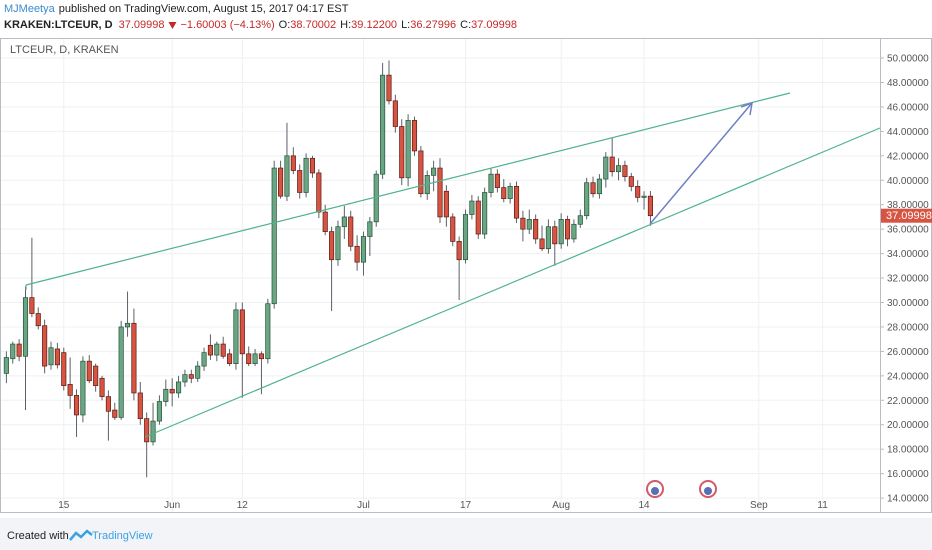 This screenshot has height=550, width=932. What do you see at coordinates (908, 401) in the screenshot?
I see `y-tick-label: 22.00000` at bounding box center [908, 401].